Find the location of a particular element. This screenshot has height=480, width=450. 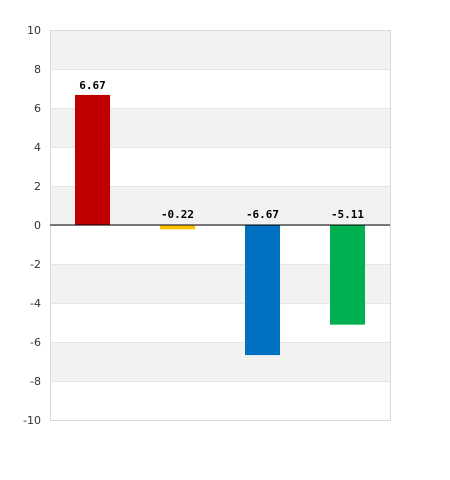

y-tick-label: 10 is located at coordinates (34, 30).